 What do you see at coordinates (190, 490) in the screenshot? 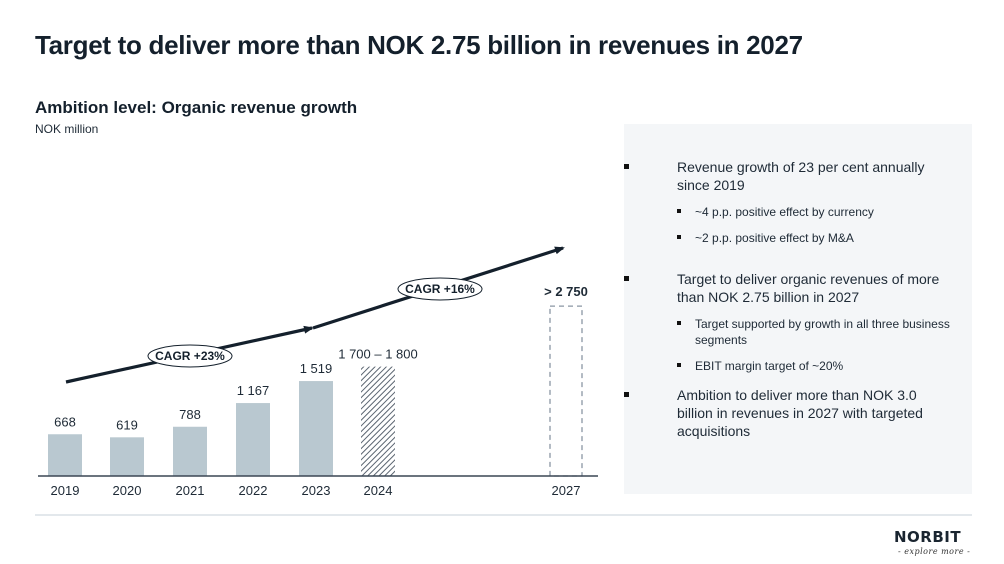
I see `x-tick-2021: 2021` at bounding box center [190, 490].